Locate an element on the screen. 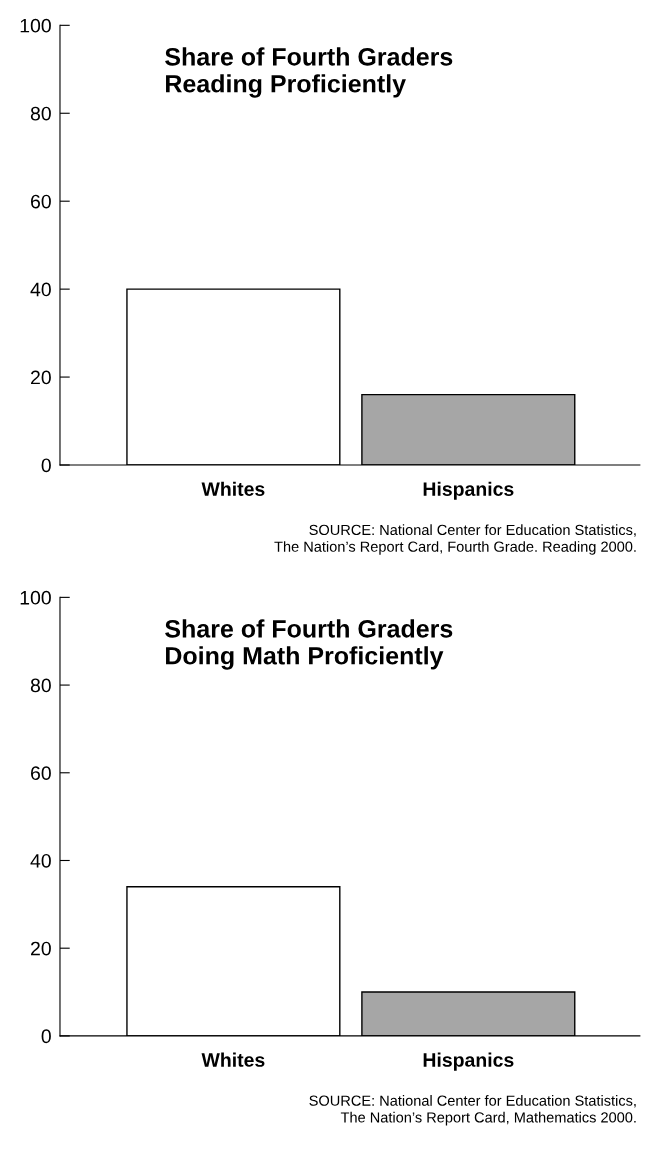  source-note: SOURCE: National Center for Education Statistics, The Nation’s Report Card, Mathematics 2000. is located at coordinates (472, 1110).